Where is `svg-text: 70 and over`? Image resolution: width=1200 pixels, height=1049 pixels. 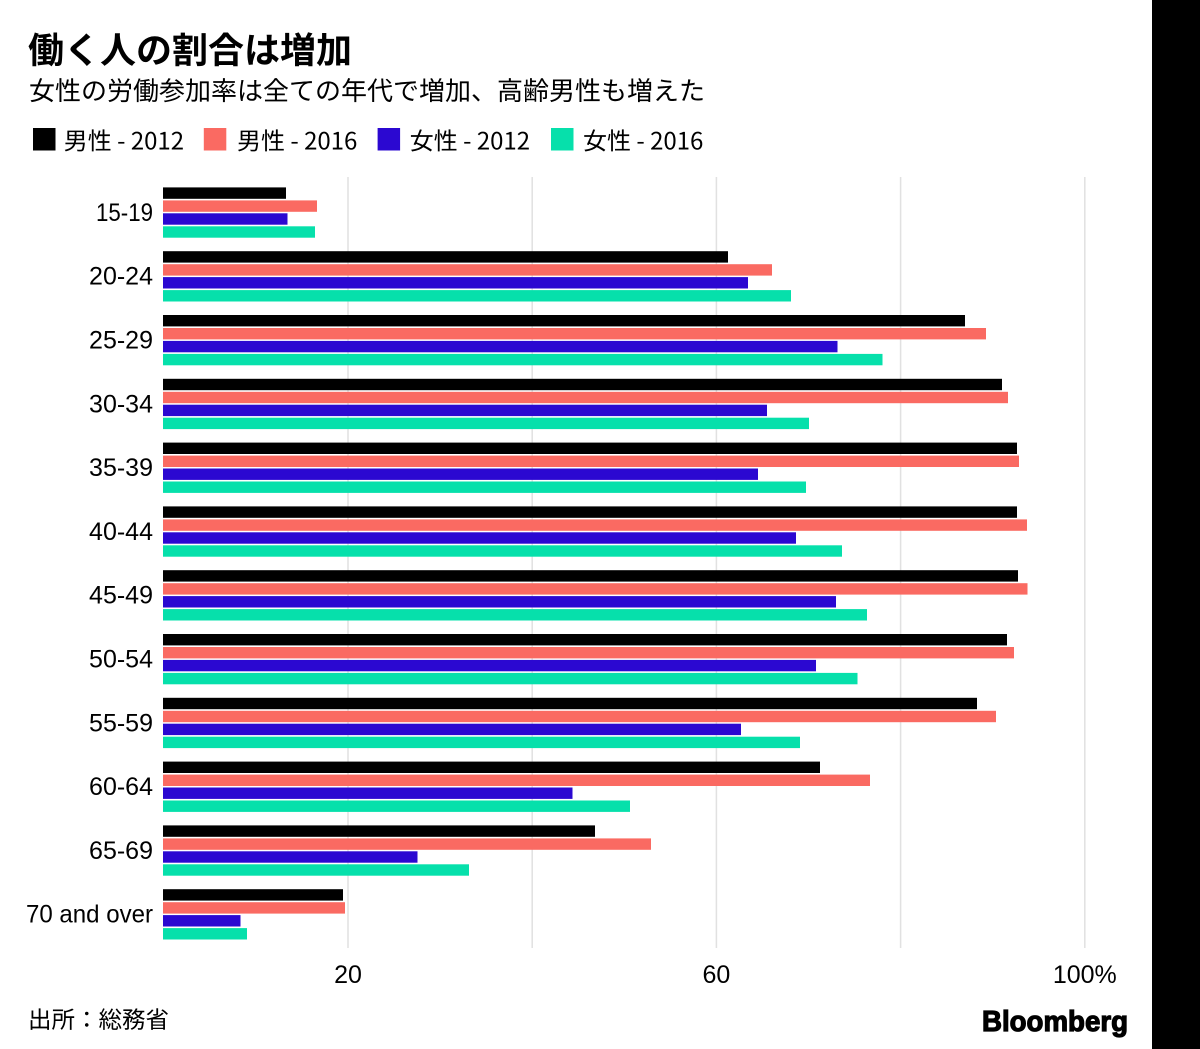 svg-text: 70 and over is located at coordinates (89, 915).